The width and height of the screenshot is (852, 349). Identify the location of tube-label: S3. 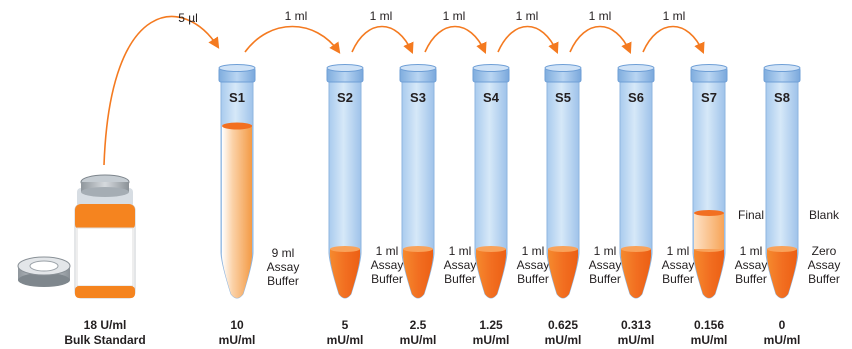
(418, 97).